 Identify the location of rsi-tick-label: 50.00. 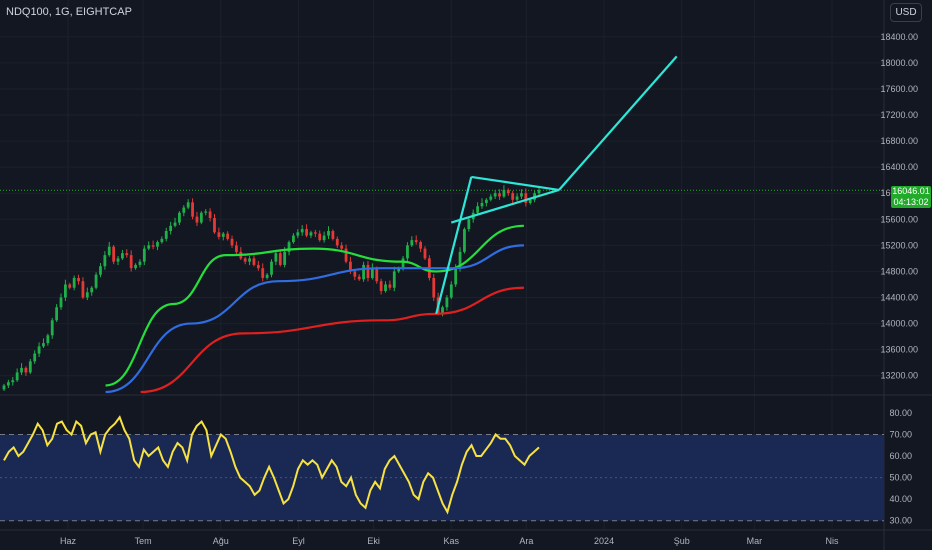
(900, 478).